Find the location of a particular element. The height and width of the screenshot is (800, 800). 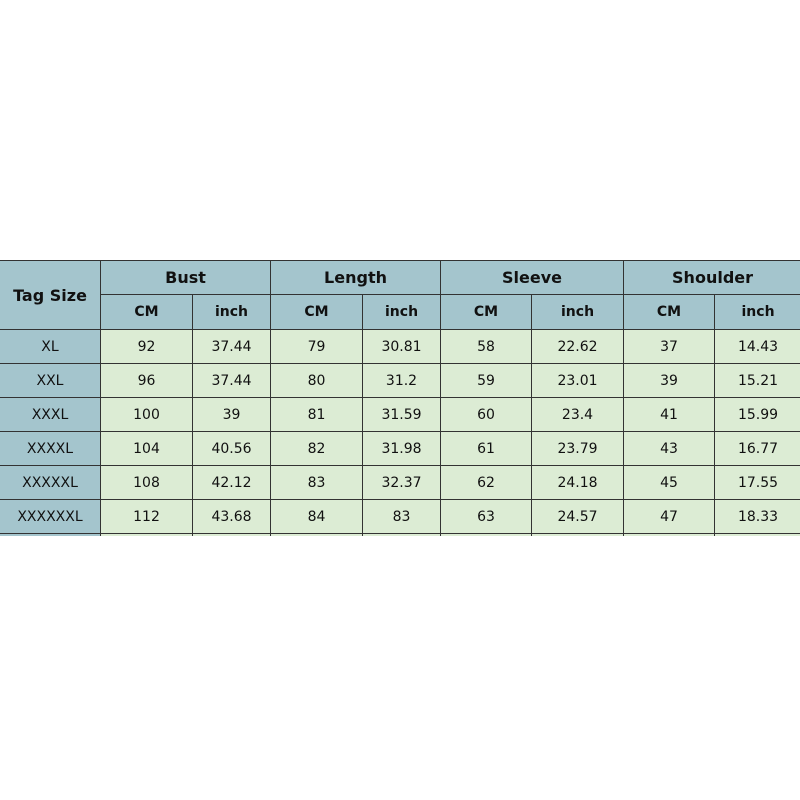

measurement-cell: 31.2 is located at coordinates (402, 380).